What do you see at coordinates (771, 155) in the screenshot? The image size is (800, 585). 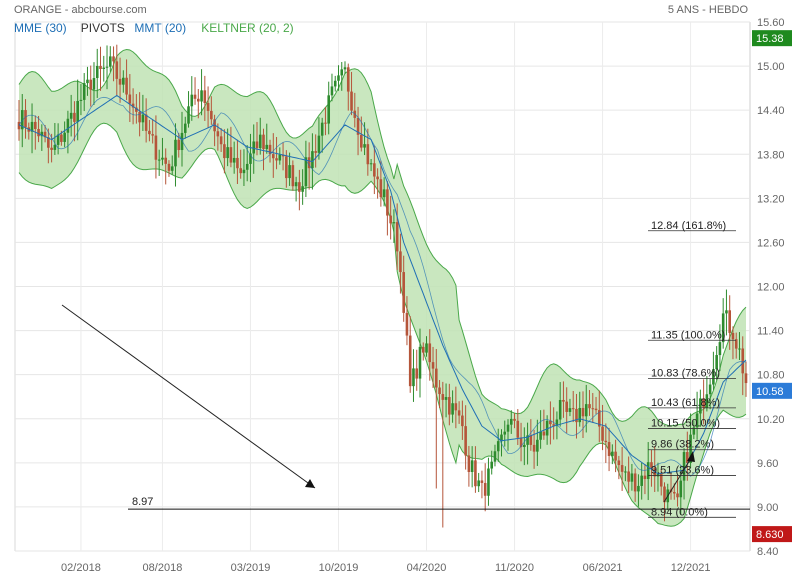 I see `y-tick-label: 13.80` at bounding box center [771, 155].